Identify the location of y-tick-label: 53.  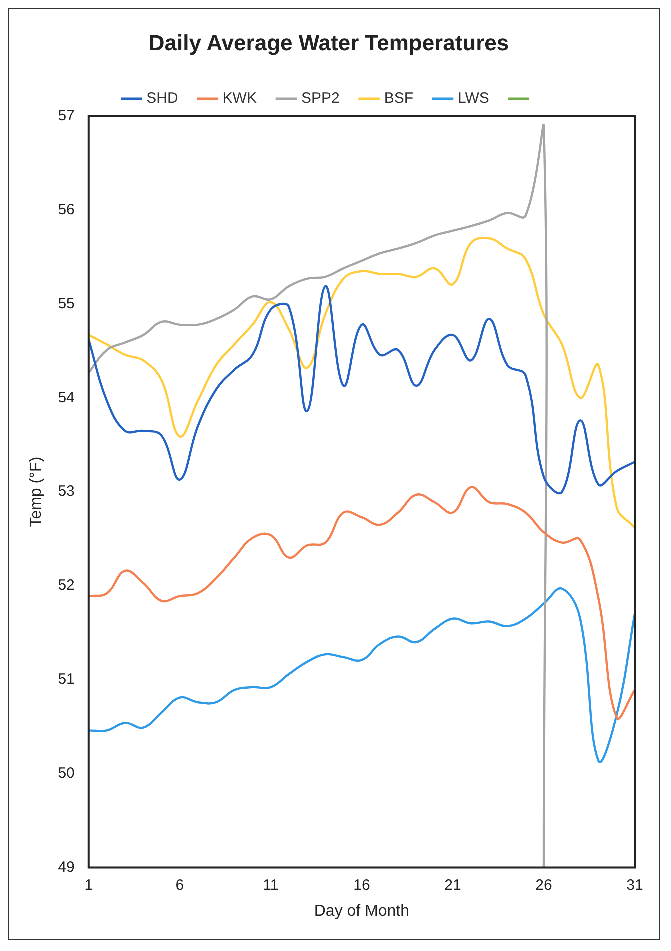
(66, 491).